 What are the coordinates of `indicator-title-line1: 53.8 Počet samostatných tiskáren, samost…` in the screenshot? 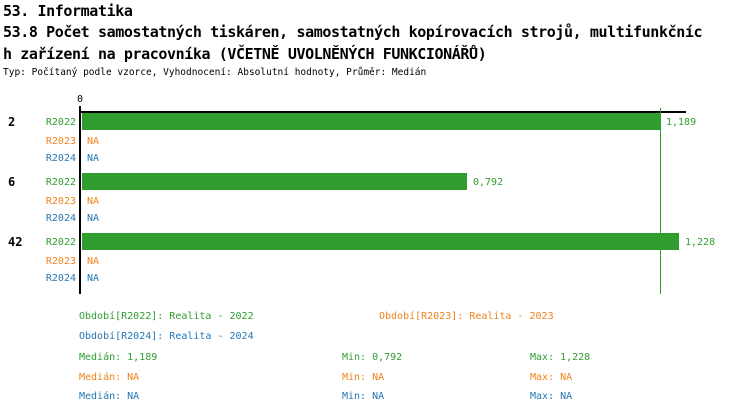 It's located at (353, 32).